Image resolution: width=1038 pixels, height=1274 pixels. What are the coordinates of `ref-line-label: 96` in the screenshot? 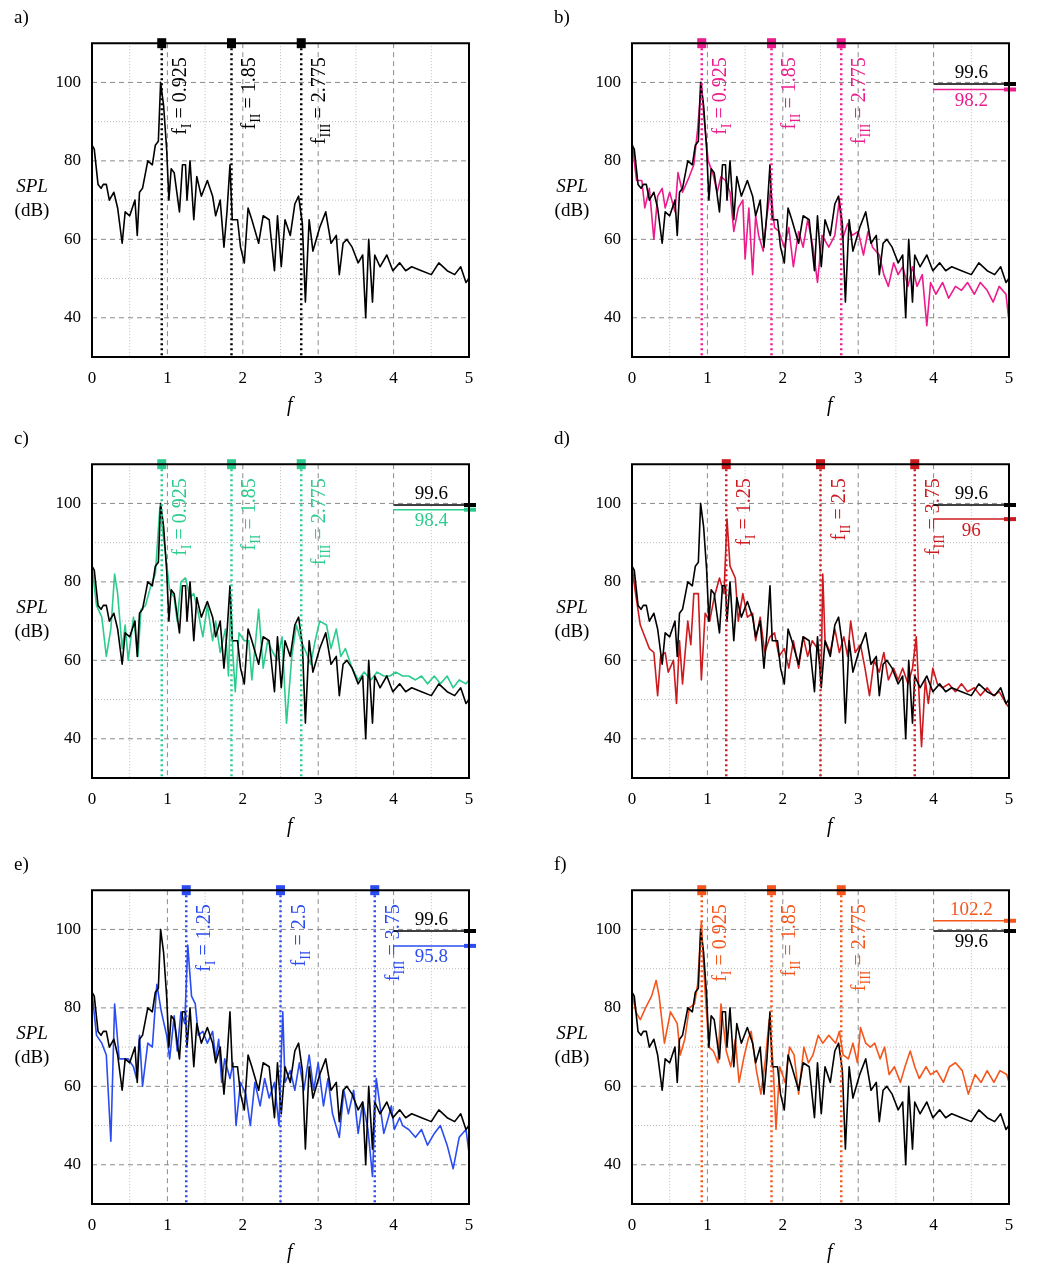 It's located at (971, 529).